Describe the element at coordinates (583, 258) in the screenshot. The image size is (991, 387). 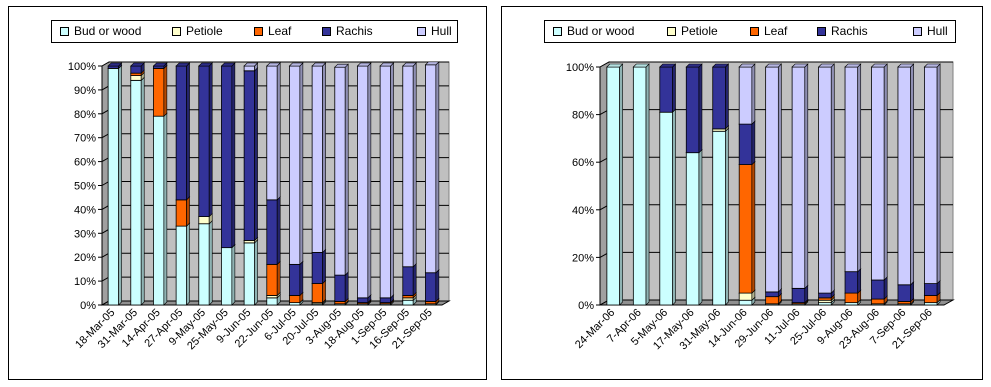
I see `y-tick-label: 20%` at that location.